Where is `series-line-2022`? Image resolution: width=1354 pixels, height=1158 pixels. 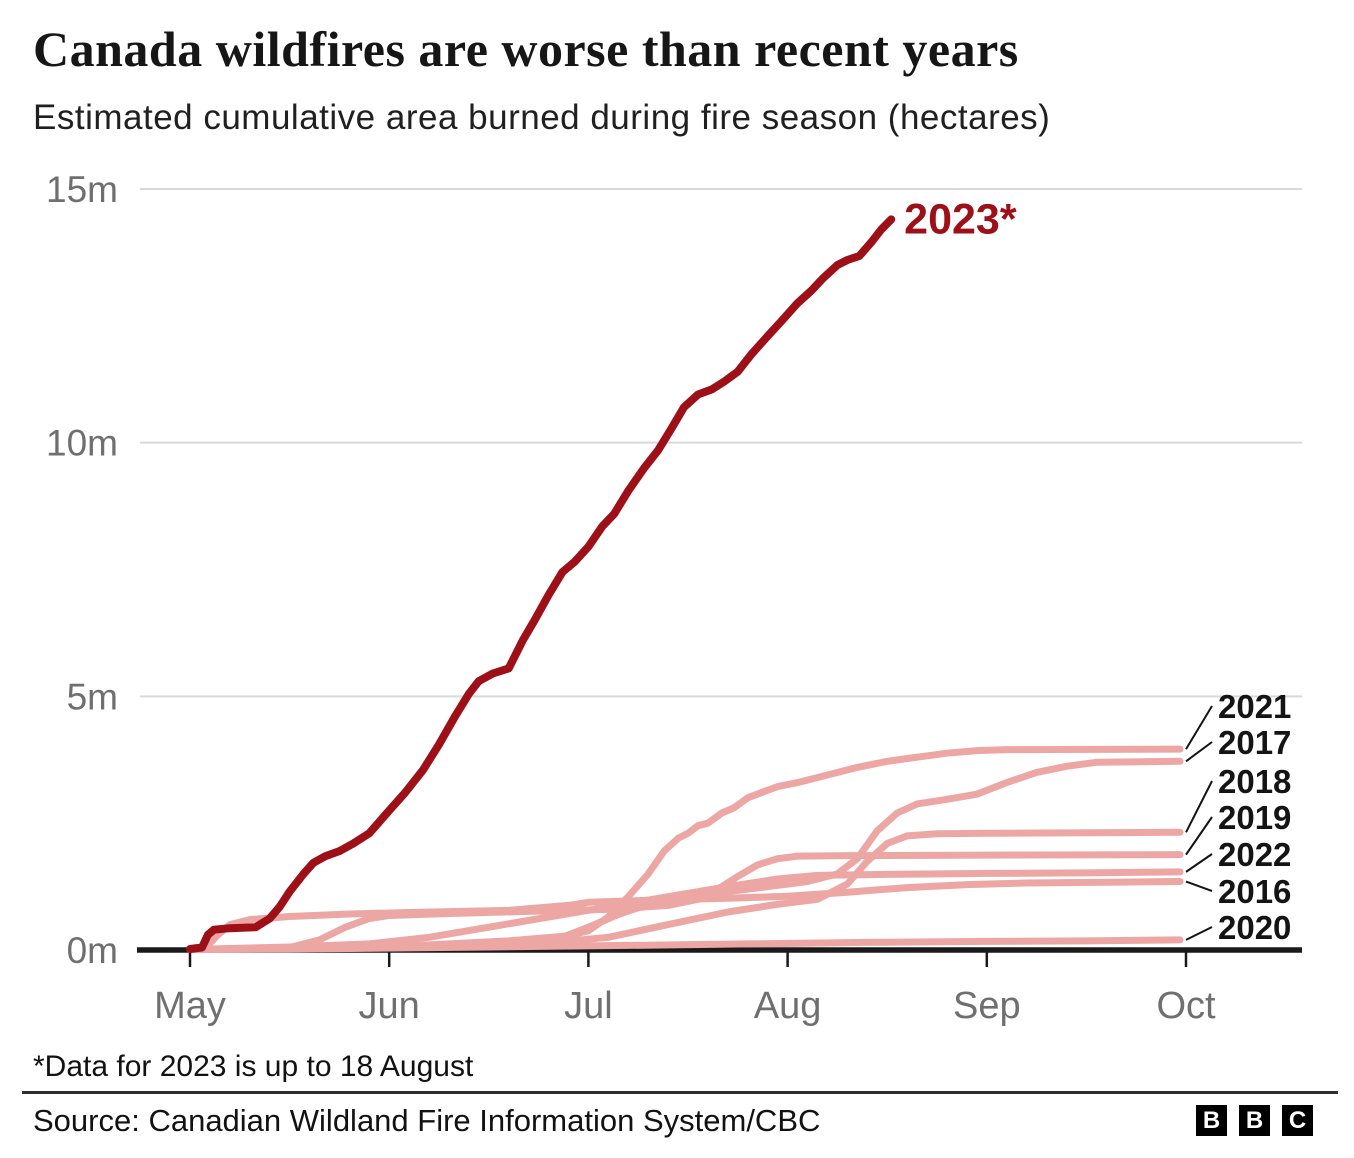 series-line-2022 is located at coordinates (685, 910).